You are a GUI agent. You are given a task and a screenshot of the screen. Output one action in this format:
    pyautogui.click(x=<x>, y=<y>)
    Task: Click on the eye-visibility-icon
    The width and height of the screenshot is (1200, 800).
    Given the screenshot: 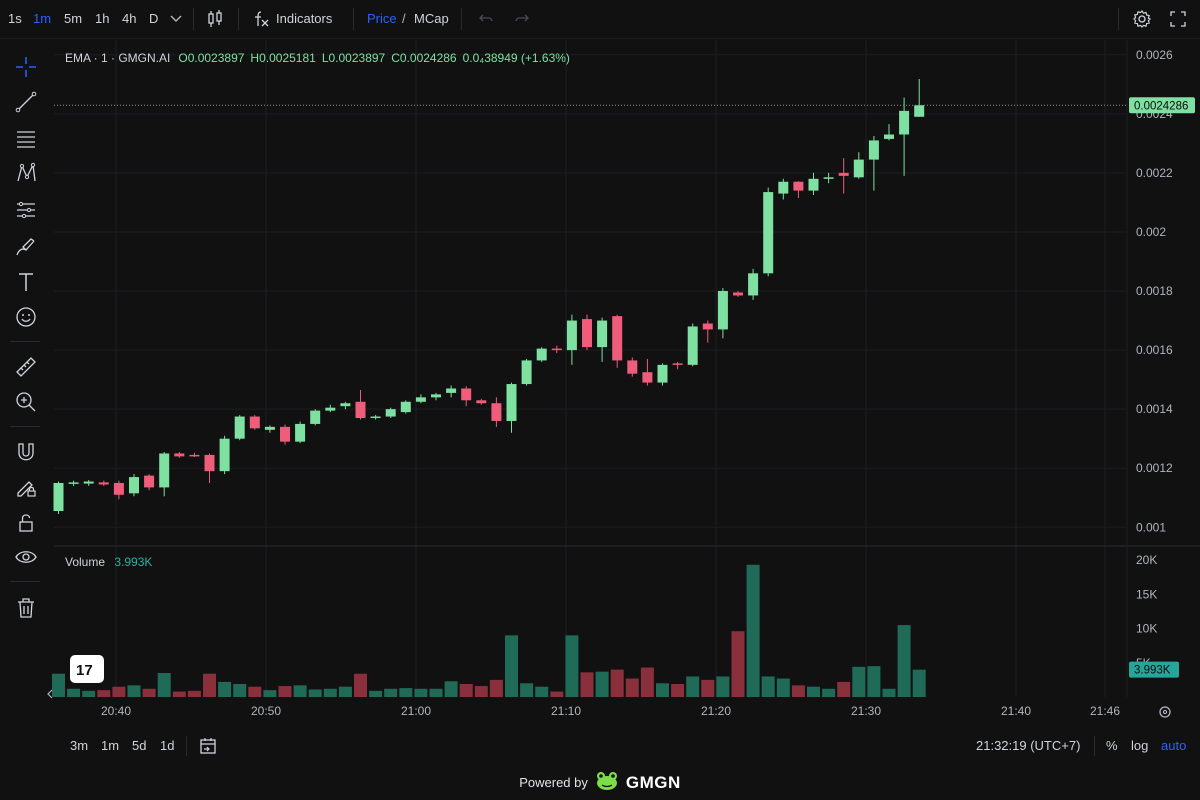 What is the action you would take?
    pyautogui.click(x=26, y=557)
    